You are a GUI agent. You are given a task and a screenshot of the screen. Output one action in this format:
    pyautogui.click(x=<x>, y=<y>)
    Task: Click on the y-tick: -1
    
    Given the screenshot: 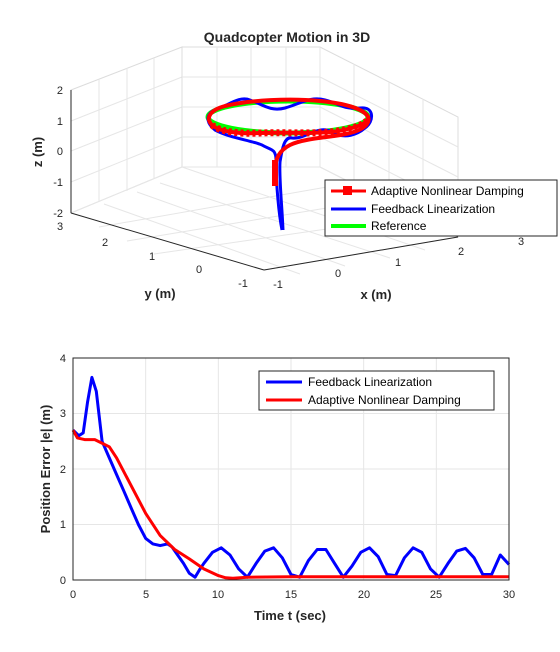 What is the action you would take?
    pyautogui.click(x=243, y=284)
    